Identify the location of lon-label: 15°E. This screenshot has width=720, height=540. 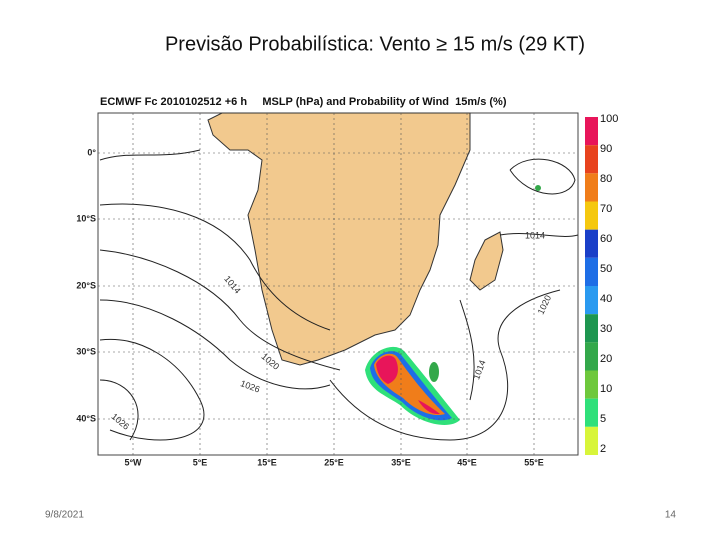
(267, 462).